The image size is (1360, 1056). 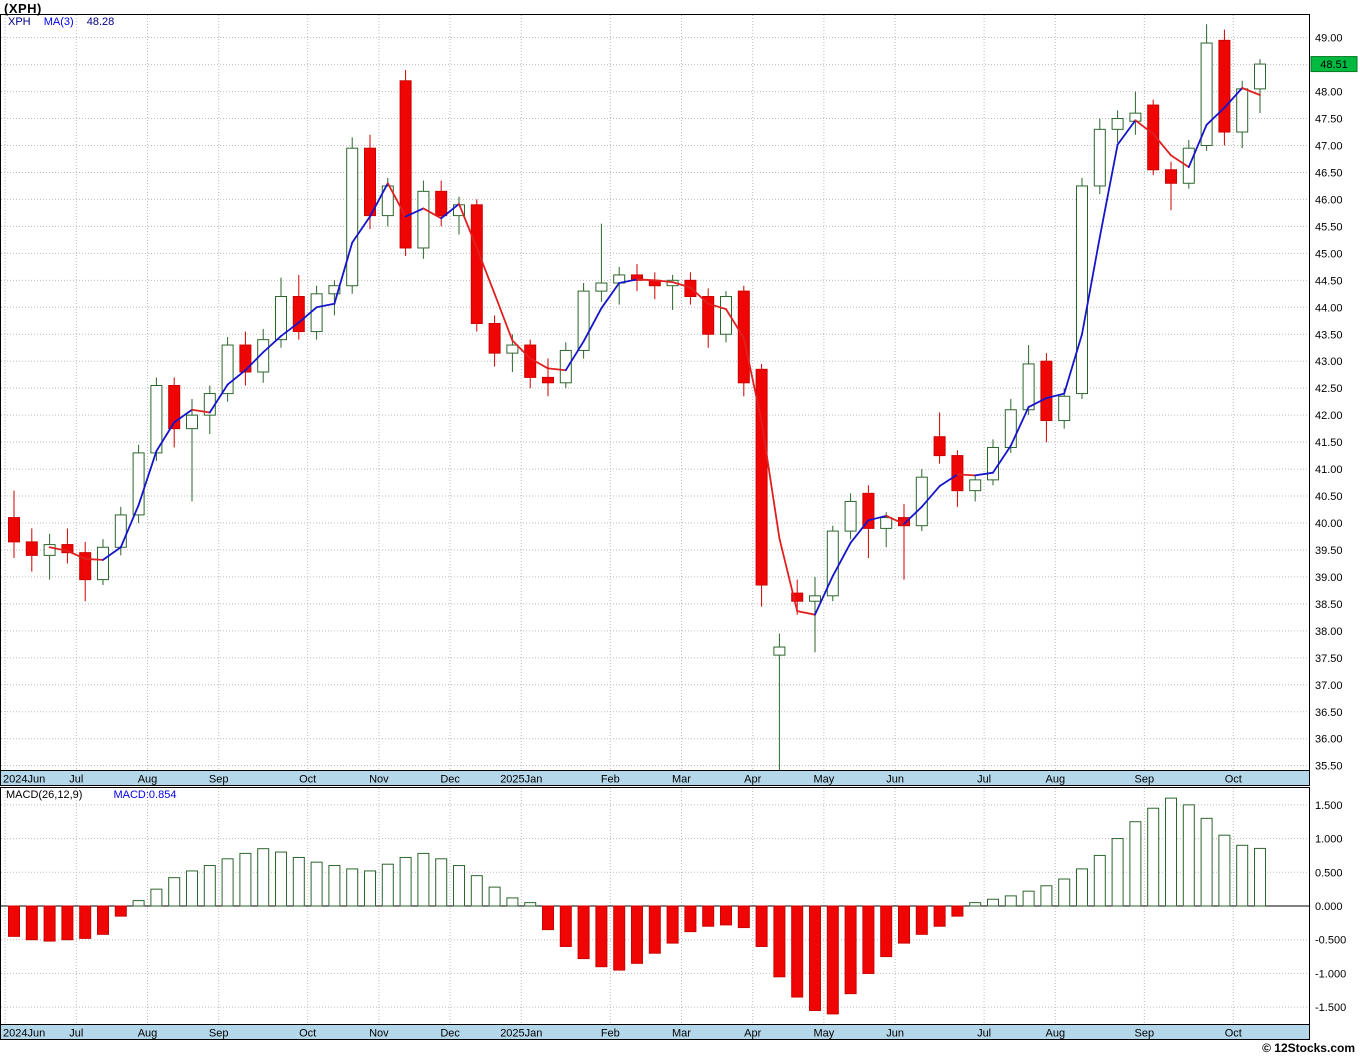 I want to click on month-label: 2025Jan, so click(x=521, y=780).